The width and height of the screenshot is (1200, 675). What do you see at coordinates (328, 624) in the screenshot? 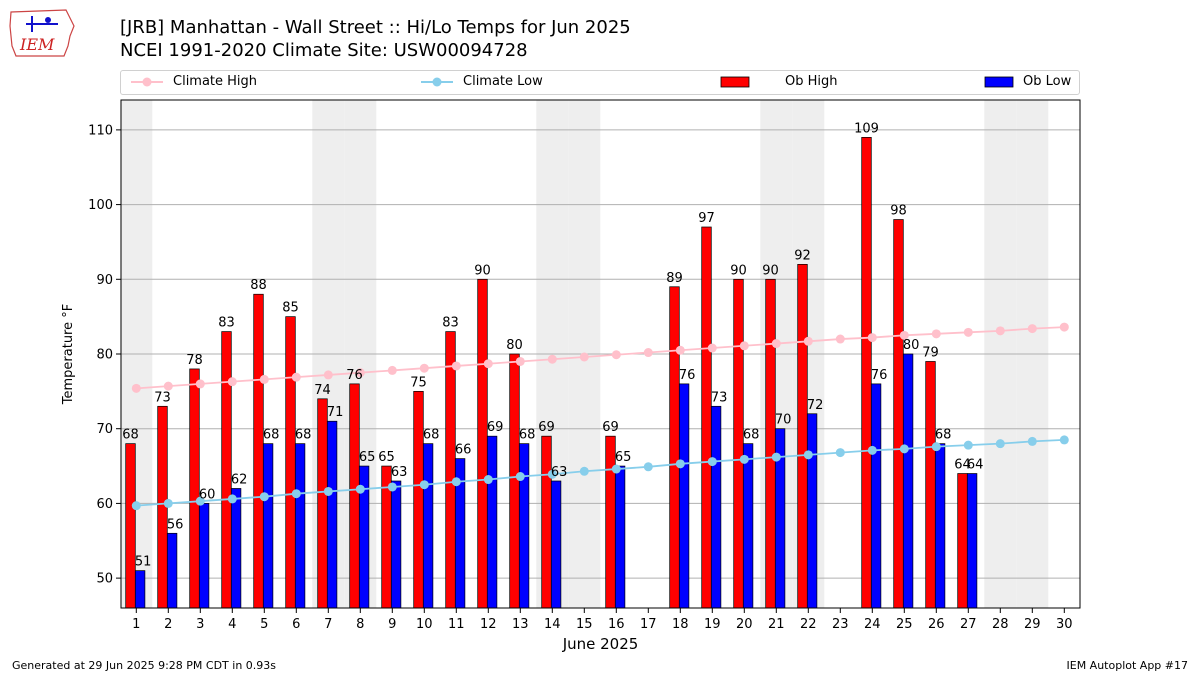
I see `x-tick-label: 7` at bounding box center [328, 624].